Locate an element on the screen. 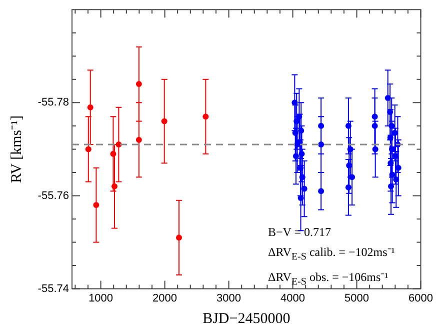 The width and height of the screenshot is (436, 332). annotation: ΔRV$_{E-S}$ obs. = −106ms⁻¹ is located at coordinates (329, 279).